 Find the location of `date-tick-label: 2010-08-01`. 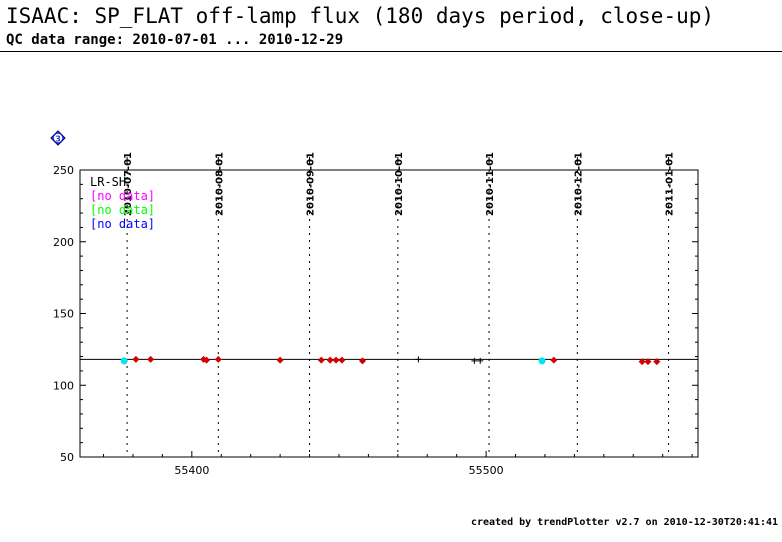

date-tick-label: 2010-08-01 is located at coordinates (219, 184).